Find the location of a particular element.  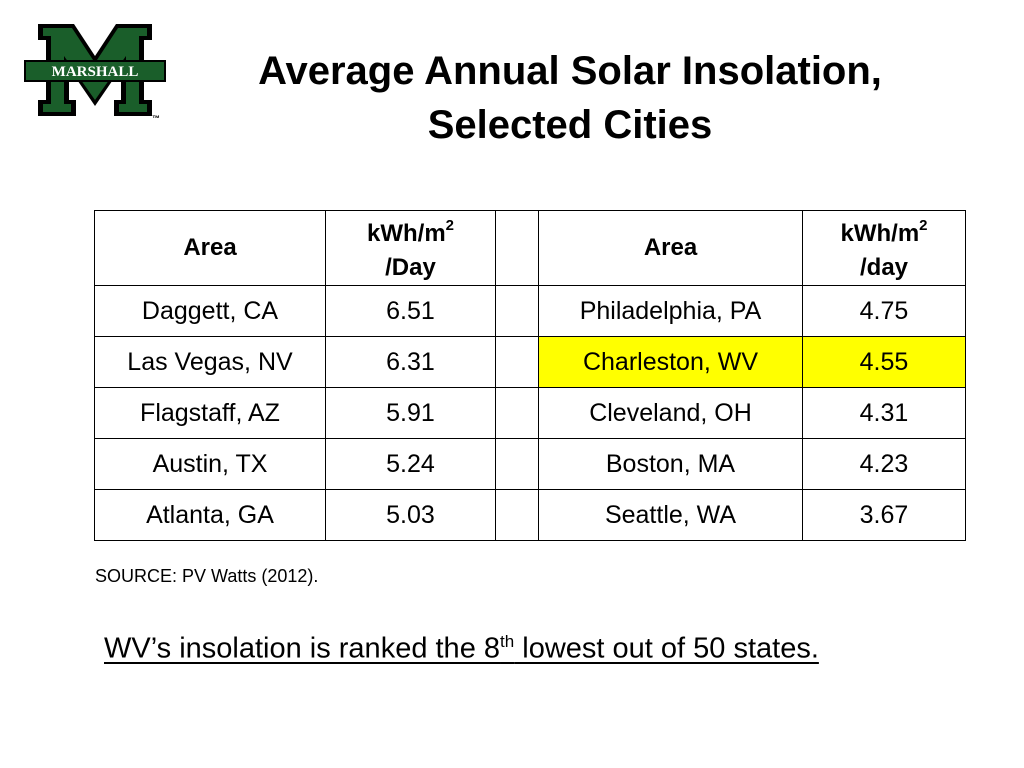

spacer-column-header is located at coordinates (517, 248).